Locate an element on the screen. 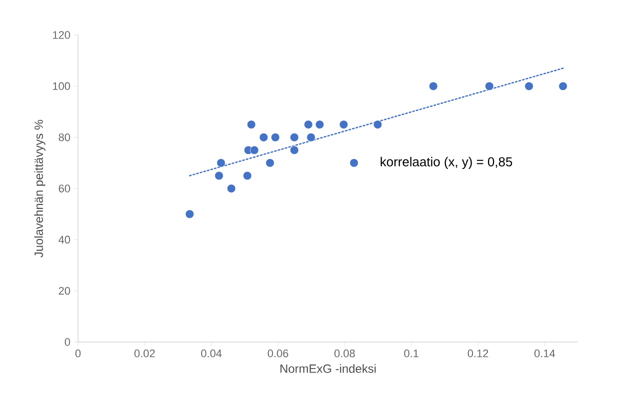 This screenshot has width=617, height=402. x-tick-label: 0.12 is located at coordinates (478, 354).